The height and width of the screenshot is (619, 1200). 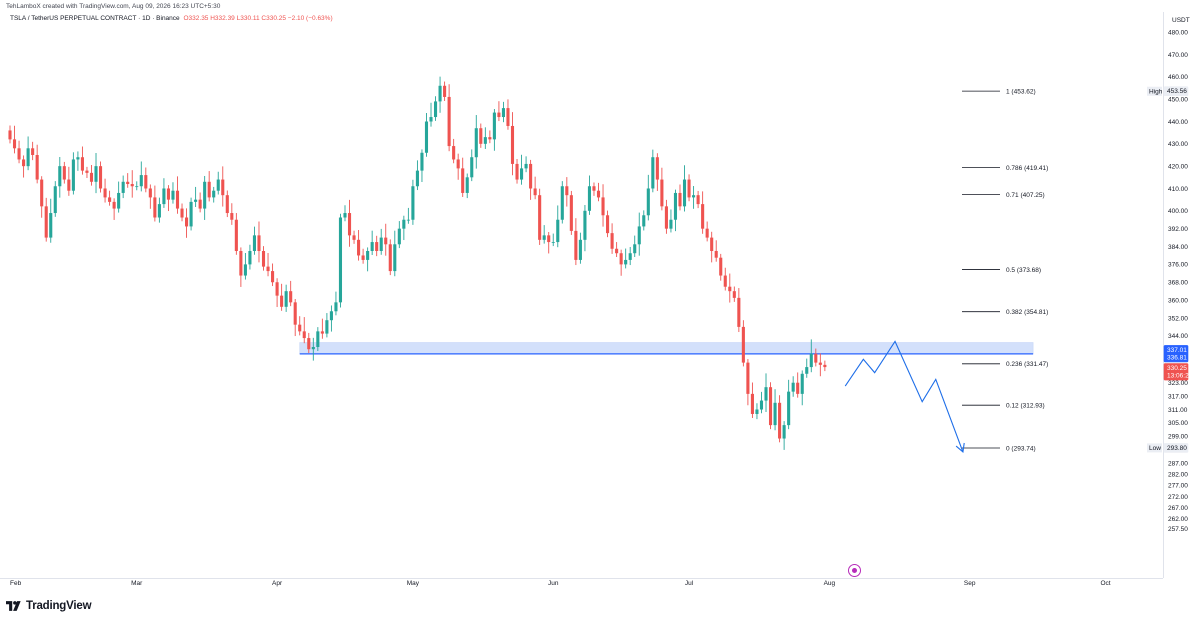 I want to click on tradingview-logo: TradingView, so click(x=49, y=606).